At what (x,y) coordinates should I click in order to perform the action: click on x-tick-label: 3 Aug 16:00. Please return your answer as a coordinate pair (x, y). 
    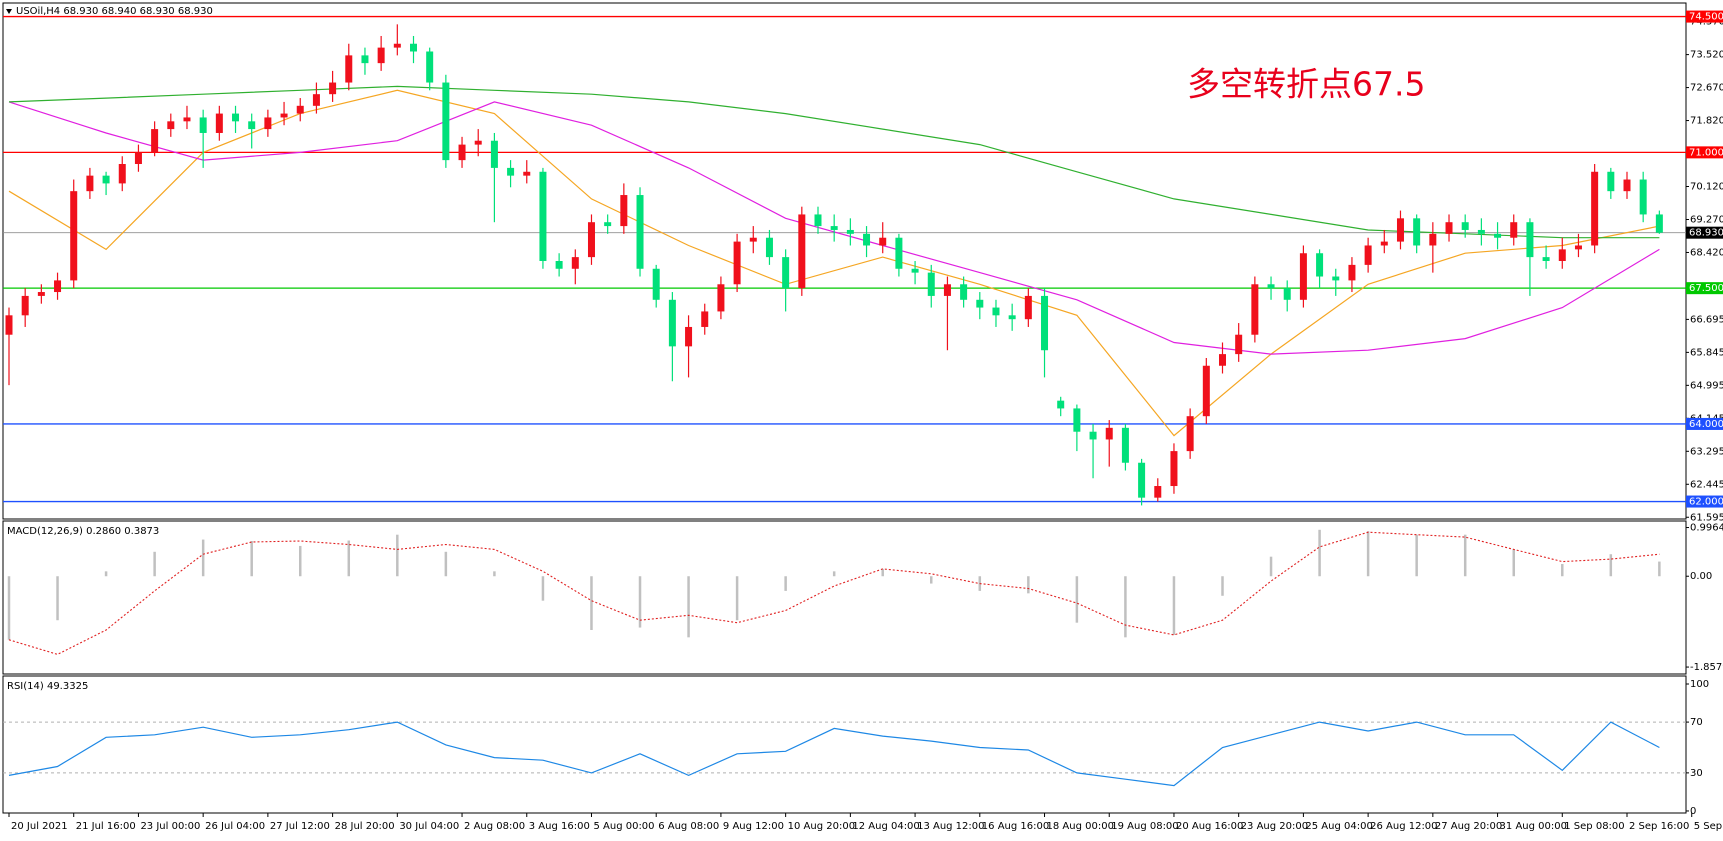
    Looking at the image, I should click on (559, 826).